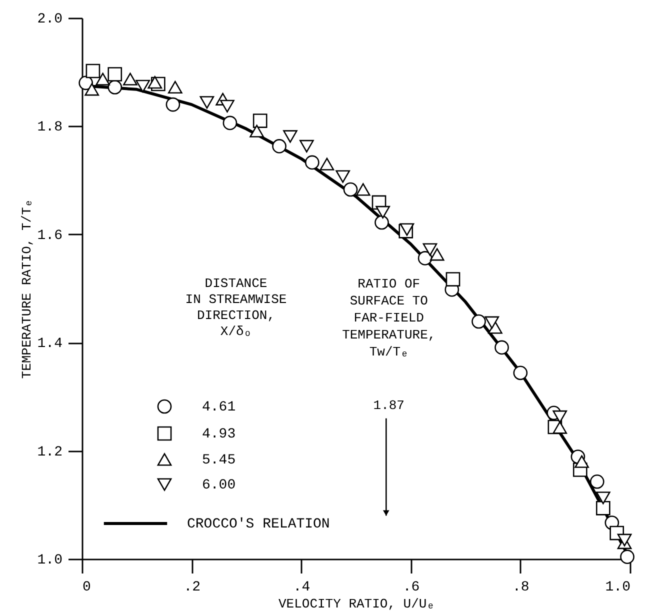  Describe the element at coordinates (49, 236) in the screenshot. I see `y-tick-label: 1.6` at that location.